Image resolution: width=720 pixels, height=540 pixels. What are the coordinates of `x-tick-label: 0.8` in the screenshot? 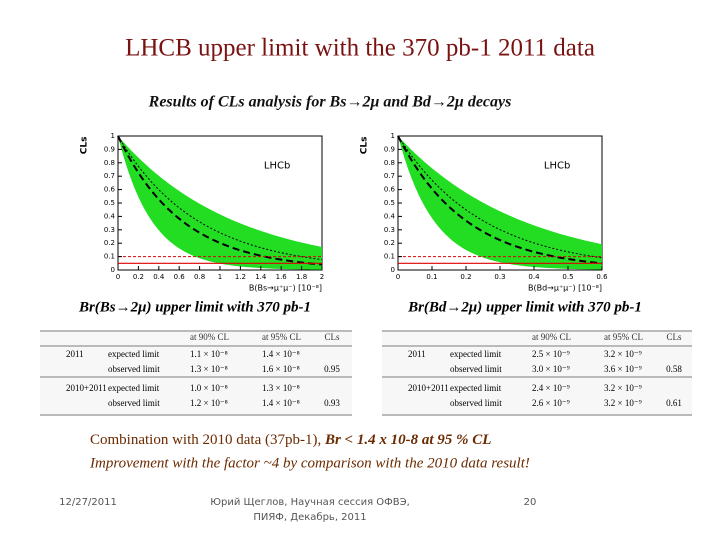 It's located at (199, 277).